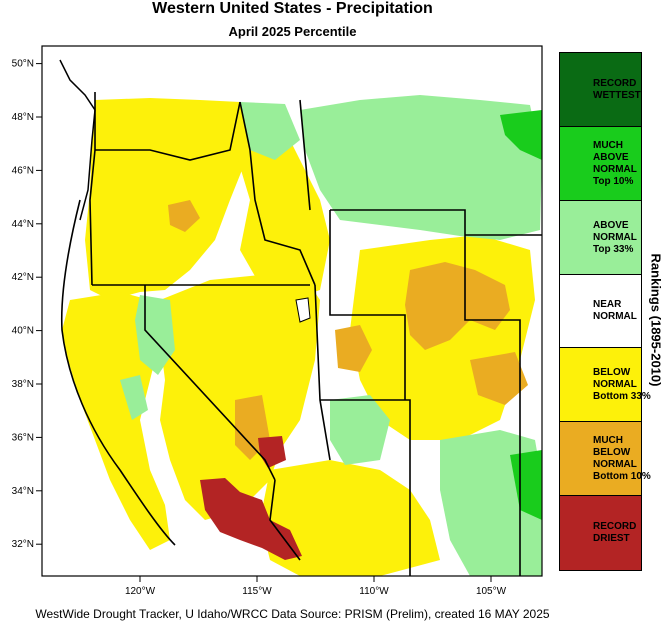 The width and height of the screenshot is (671, 623). What do you see at coordinates (167, 199) in the screenshot?
I see `precip-zone-pnw` at bounding box center [167, 199].